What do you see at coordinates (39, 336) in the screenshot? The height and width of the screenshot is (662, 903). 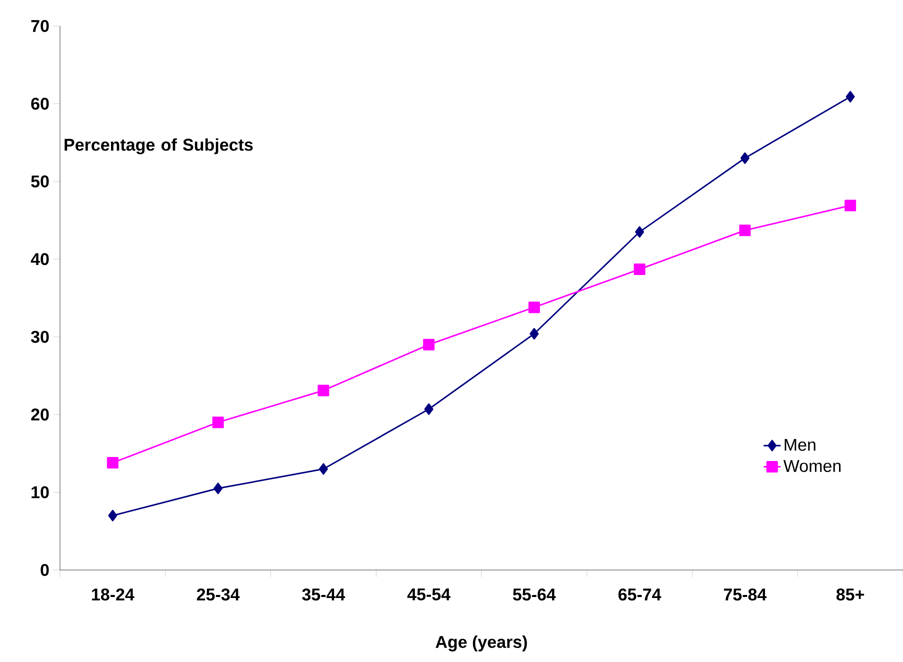 I see `y-tick-label: 30` at bounding box center [39, 336].